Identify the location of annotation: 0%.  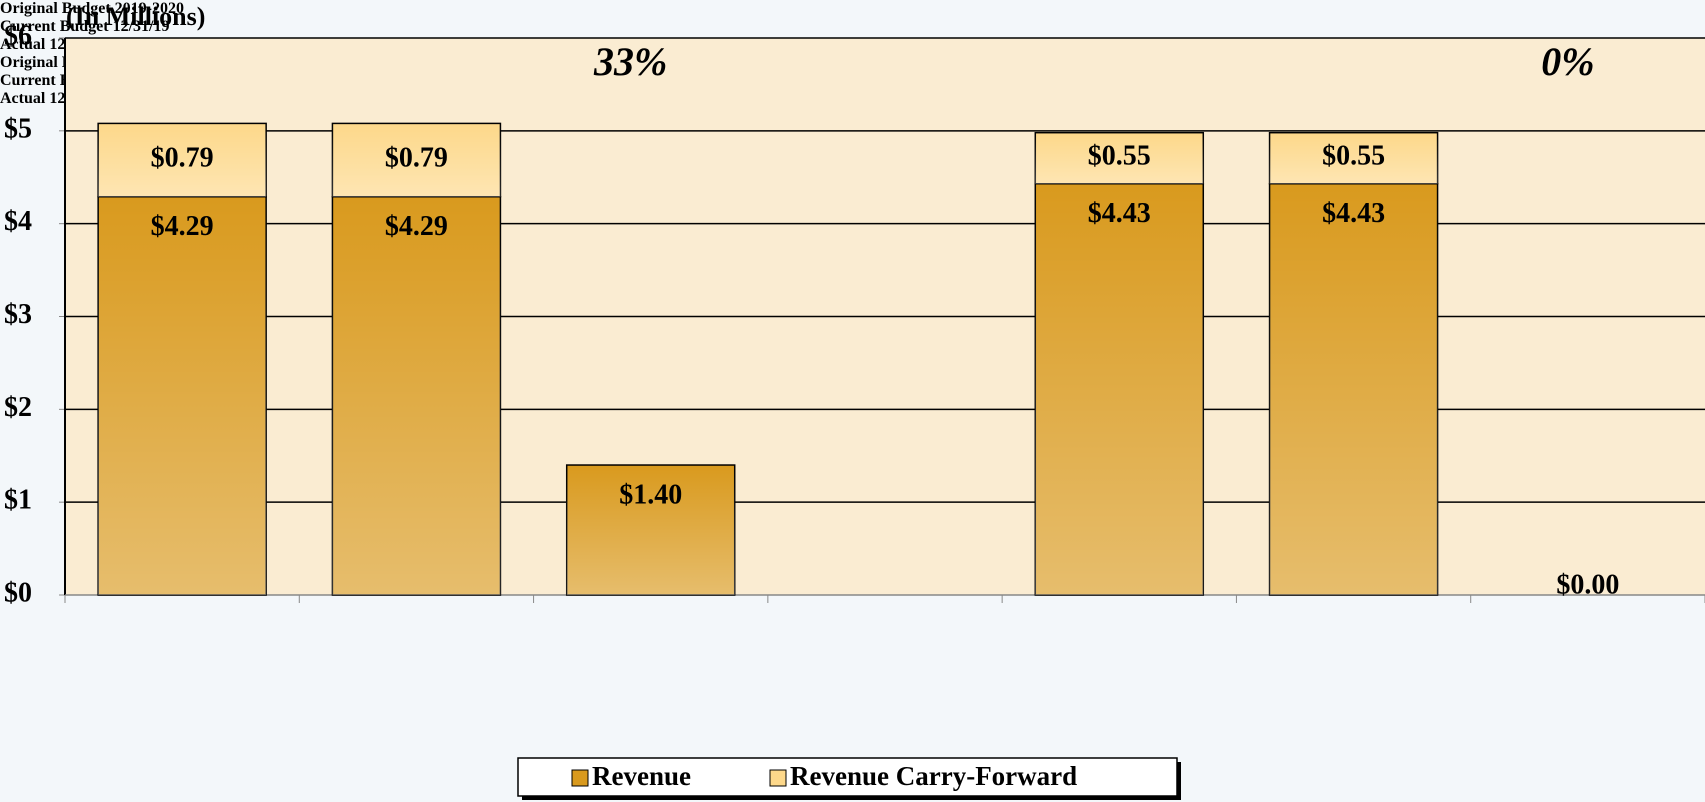
(1567, 61).